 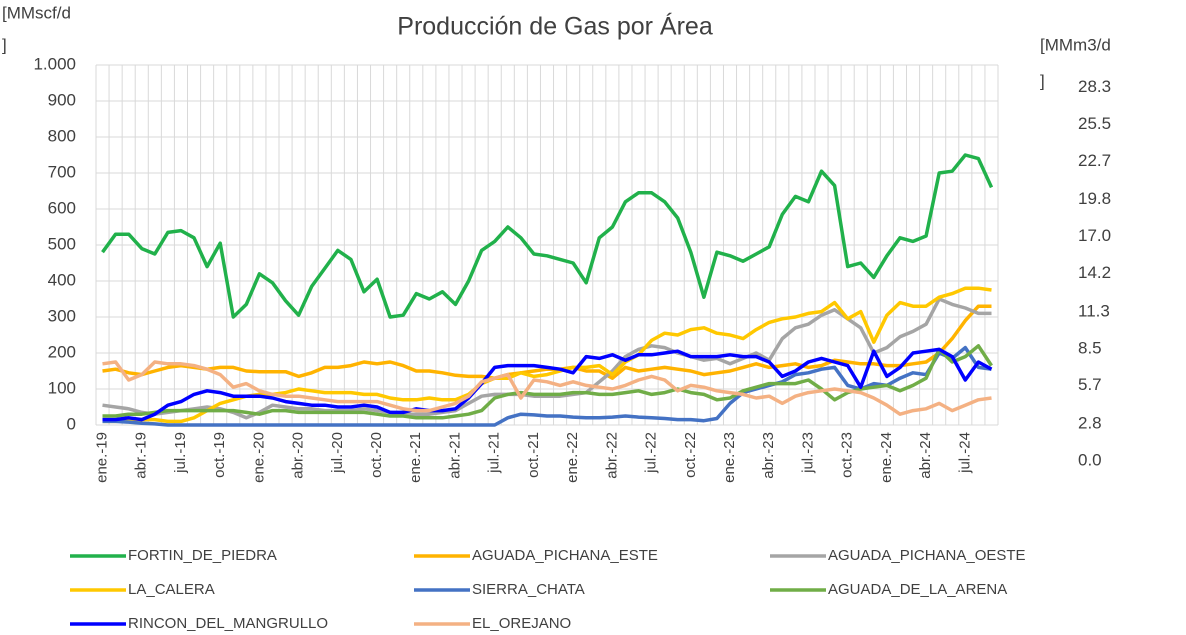 What do you see at coordinates (1090, 384) in the screenshot?
I see `y2-tick-label: 5.7` at bounding box center [1090, 384].